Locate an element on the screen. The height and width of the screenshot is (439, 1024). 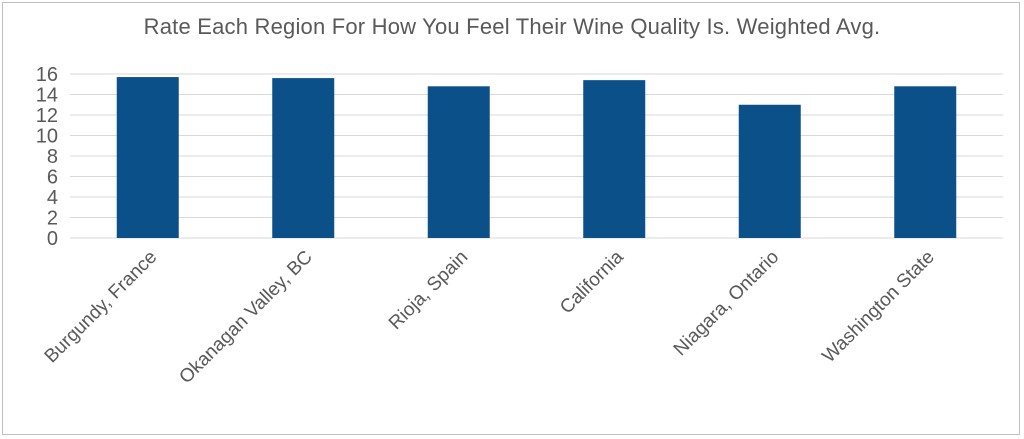
y-tick-label: 12 is located at coordinates (47, 116).